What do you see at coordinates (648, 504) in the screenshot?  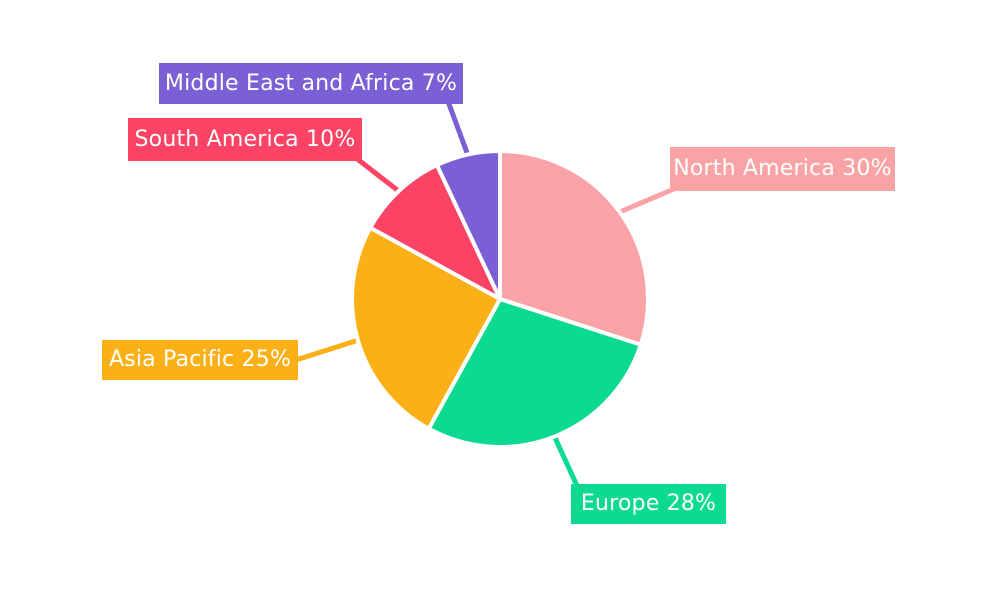 I see `callout-label-europe: Europe 28%` at bounding box center [648, 504].